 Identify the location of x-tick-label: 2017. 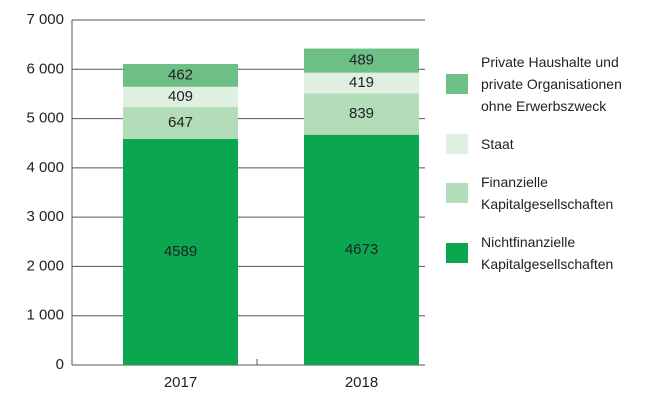
(180, 382).